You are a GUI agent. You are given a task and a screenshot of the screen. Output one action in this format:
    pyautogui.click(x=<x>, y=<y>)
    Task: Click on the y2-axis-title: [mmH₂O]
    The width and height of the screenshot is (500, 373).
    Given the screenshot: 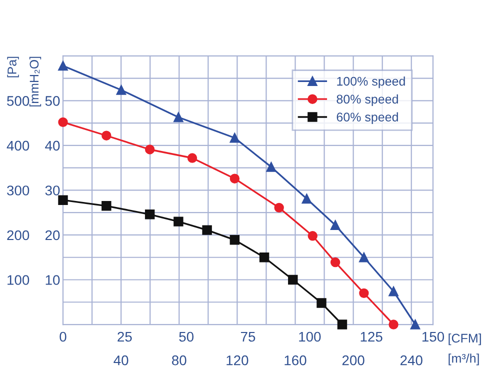 What is the action you would take?
    pyautogui.click(x=35, y=81)
    